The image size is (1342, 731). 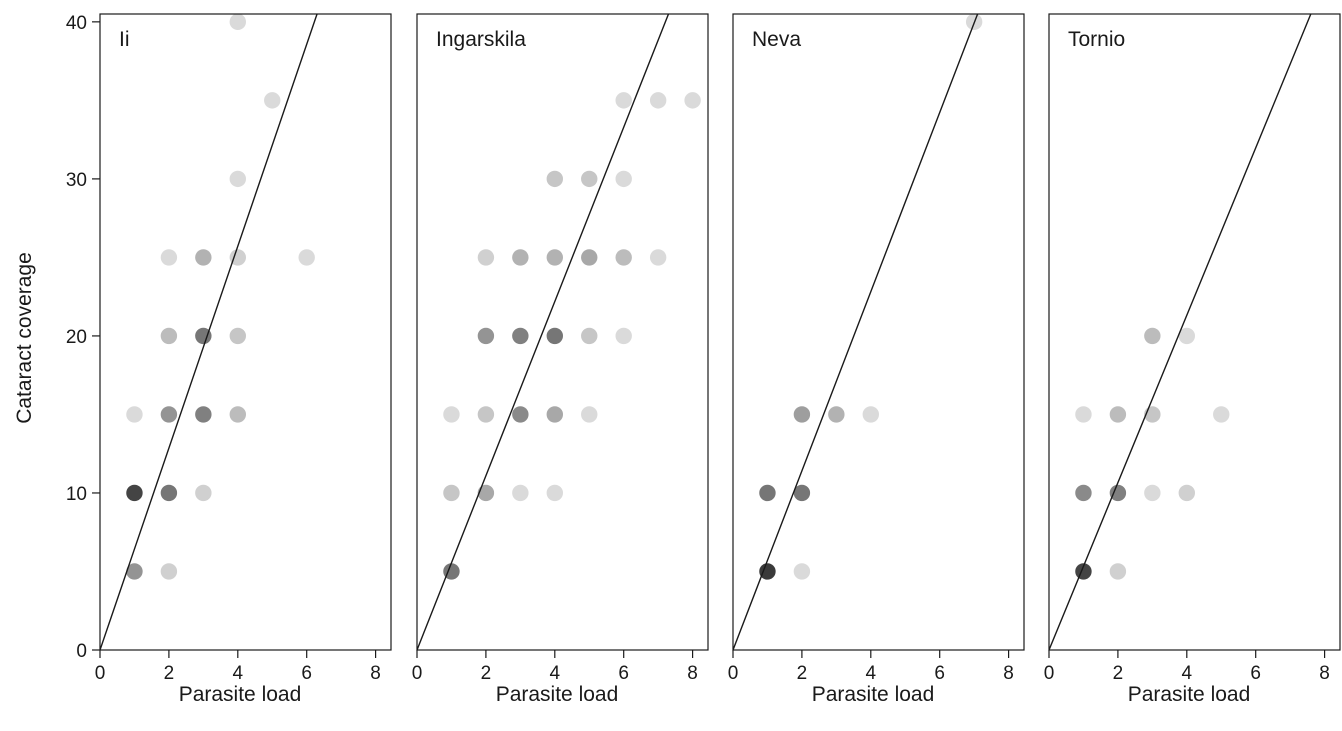 What do you see at coordinates (1096, 39) in the screenshot?
I see `panel-title: Tornio` at bounding box center [1096, 39].